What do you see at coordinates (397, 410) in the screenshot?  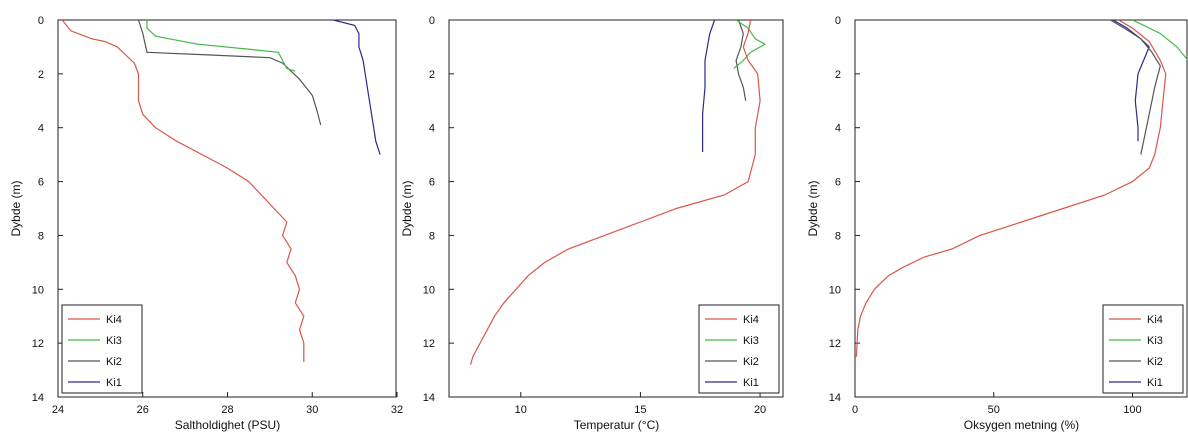 I see `x-tick-label: 32` at bounding box center [397, 410].